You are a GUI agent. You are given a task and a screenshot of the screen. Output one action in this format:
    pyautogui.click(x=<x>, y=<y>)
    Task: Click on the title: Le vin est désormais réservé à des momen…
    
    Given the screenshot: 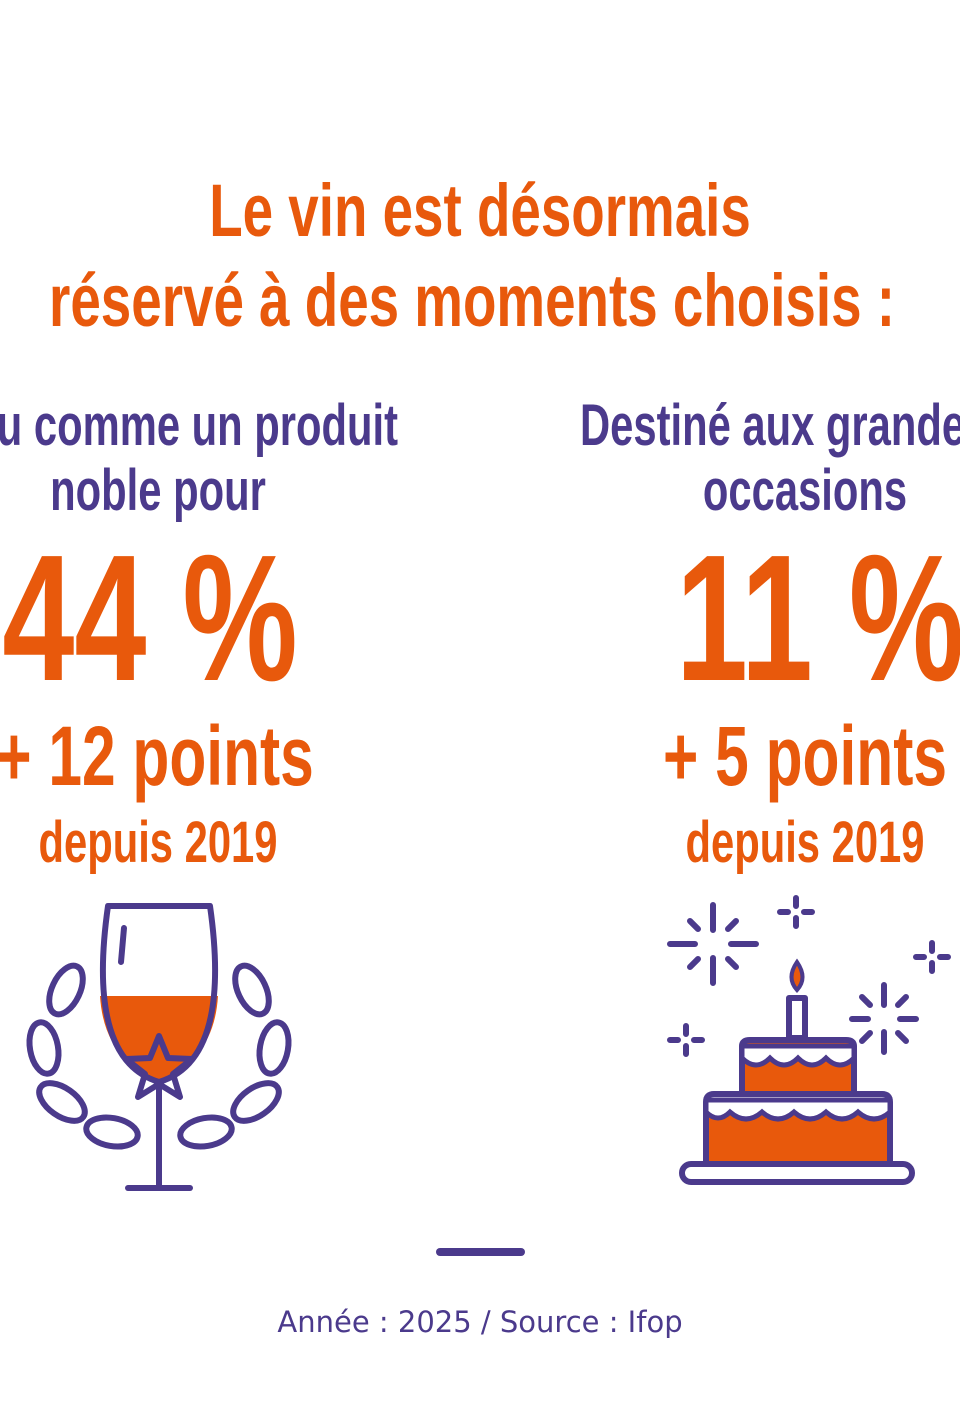 What is the action you would take?
    pyautogui.click(x=472, y=255)
    